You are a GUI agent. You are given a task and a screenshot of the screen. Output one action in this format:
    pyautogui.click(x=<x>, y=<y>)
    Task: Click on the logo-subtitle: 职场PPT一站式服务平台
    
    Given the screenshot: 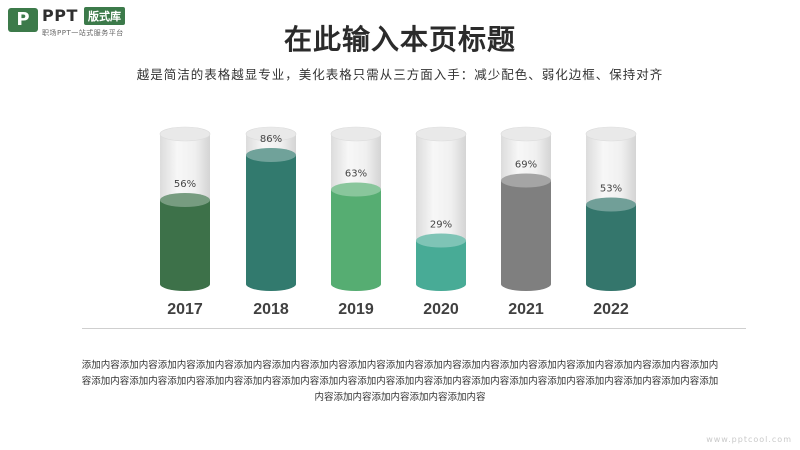 What is the action you would take?
    pyautogui.click(x=83, y=33)
    